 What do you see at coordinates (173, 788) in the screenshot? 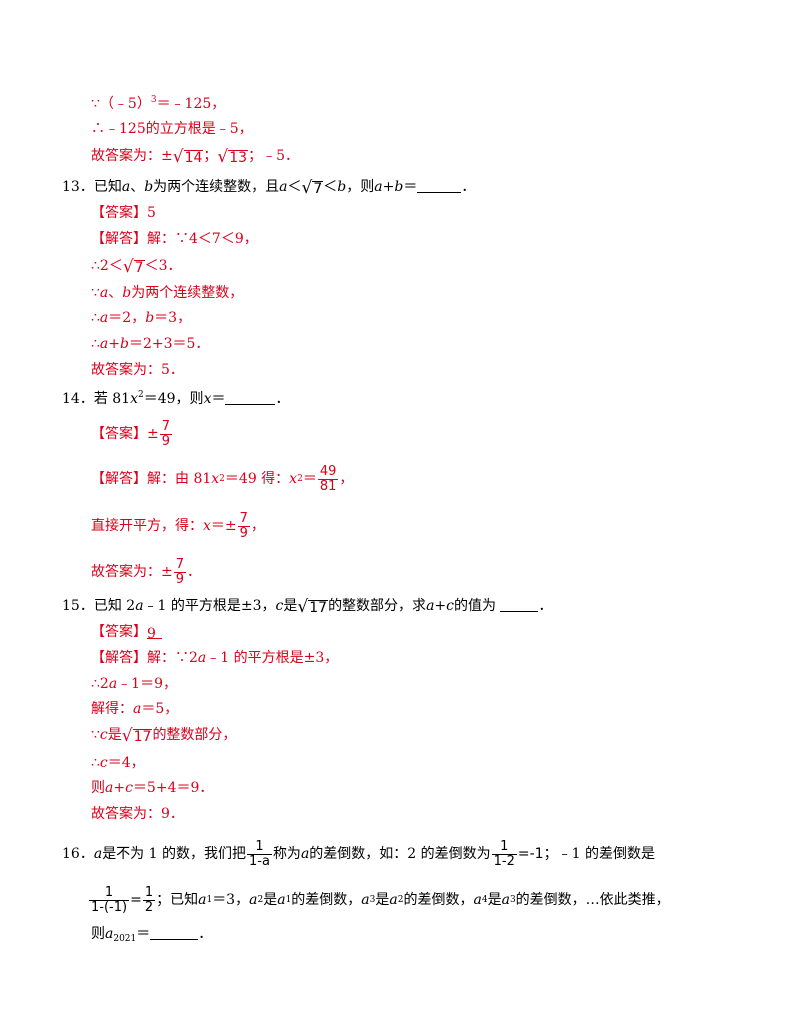
I see `solution-text: ＝5+4＝9．` at bounding box center [173, 788].